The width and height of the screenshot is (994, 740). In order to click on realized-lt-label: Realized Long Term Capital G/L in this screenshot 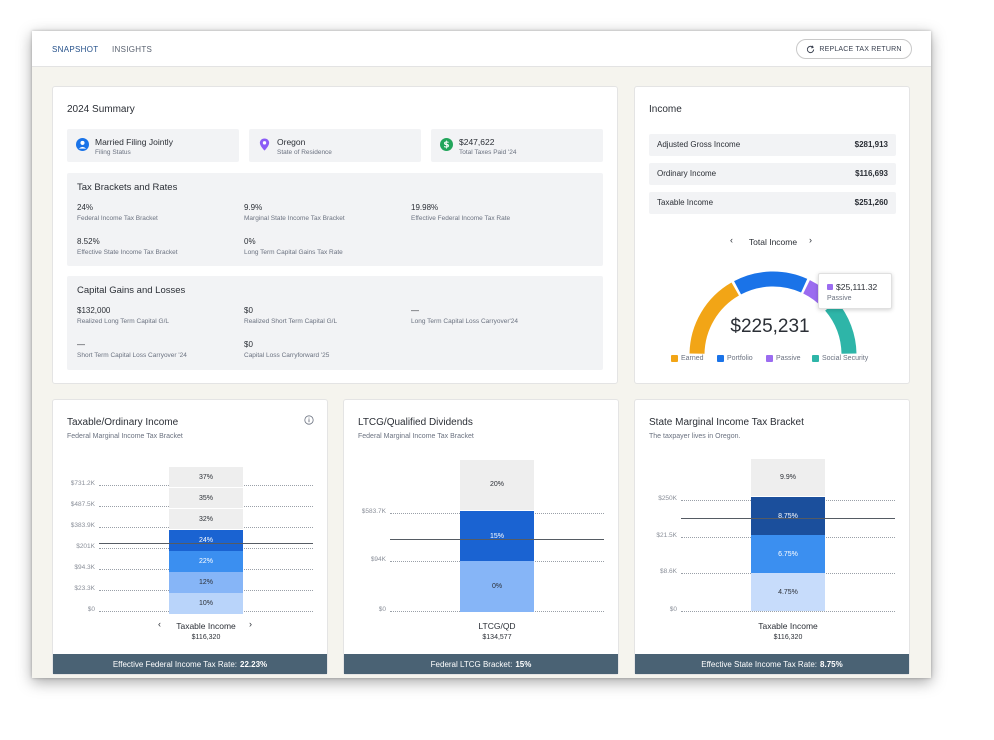, I will do `click(123, 321)`.